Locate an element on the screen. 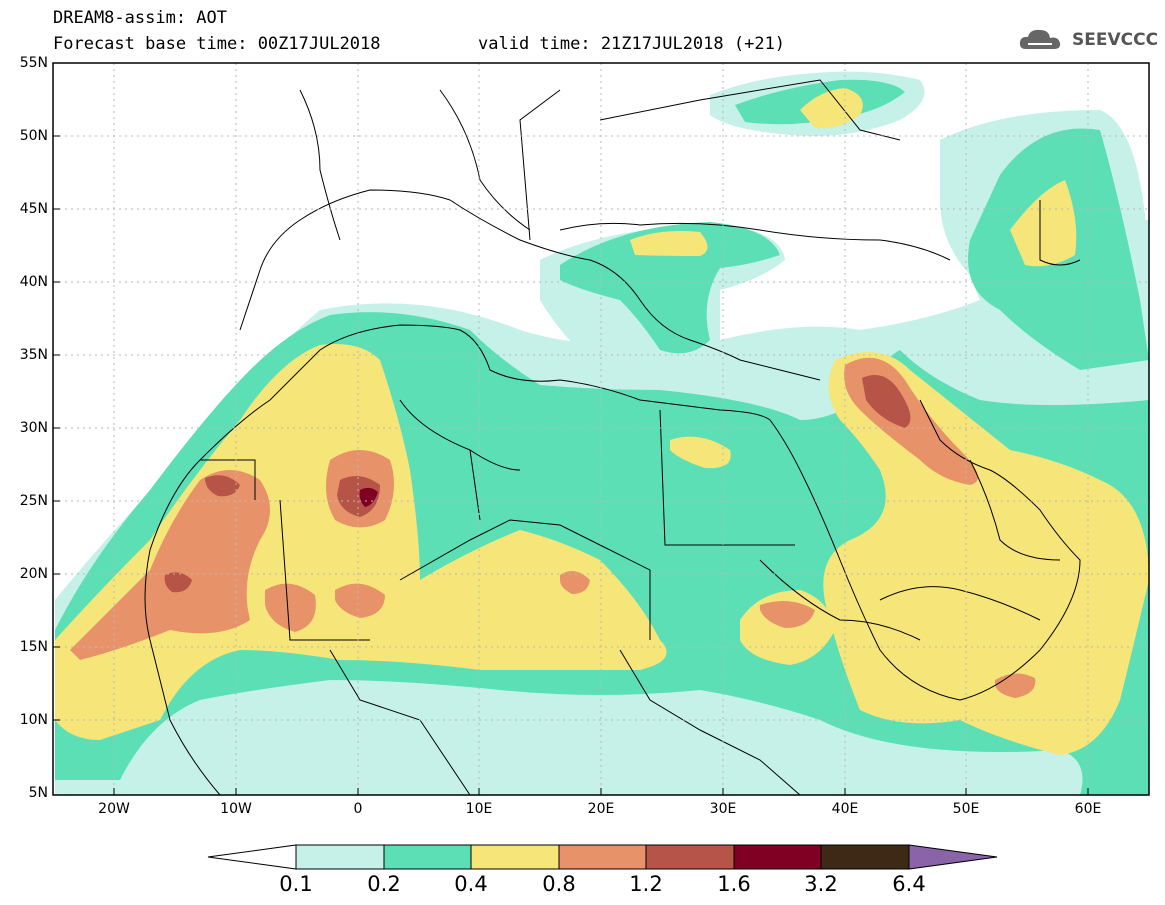  lat-label: 25N is located at coordinates (33, 501).